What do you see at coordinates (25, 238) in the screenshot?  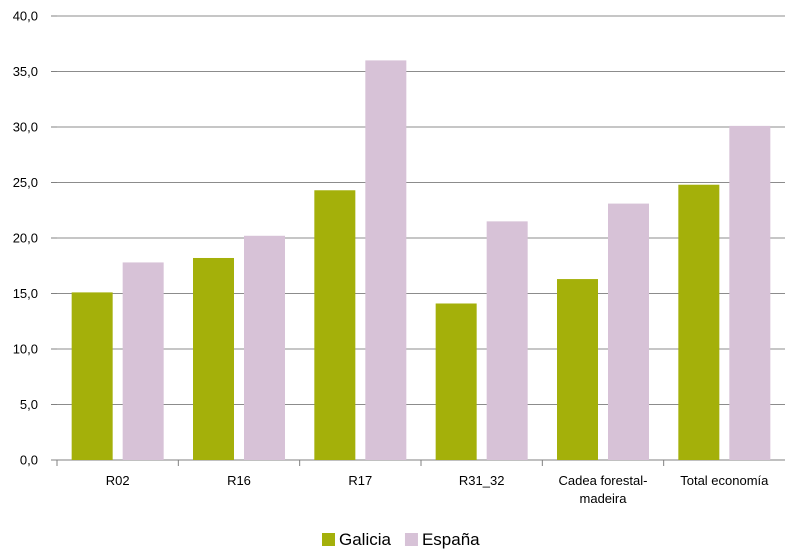 I see `y-tick-label: 20,0` at bounding box center [25, 238].